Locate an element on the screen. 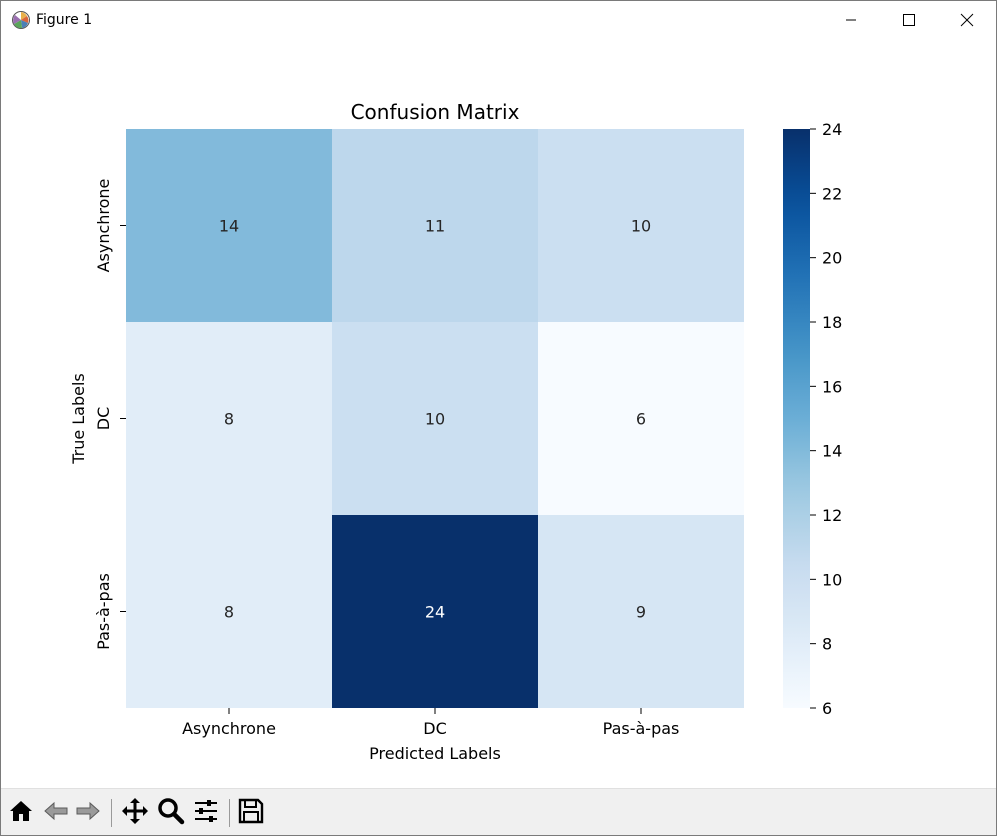 The image size is (997, 836). pan-button is located at coordinates (135, 813).